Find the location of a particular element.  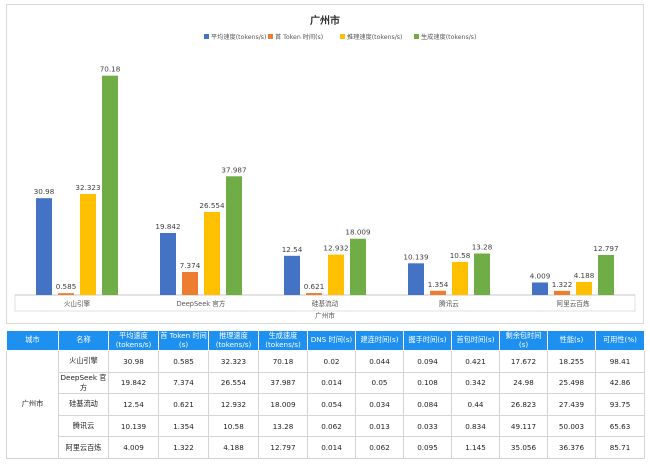

table-cell: 26.554 is located at coordinates (233, 383).